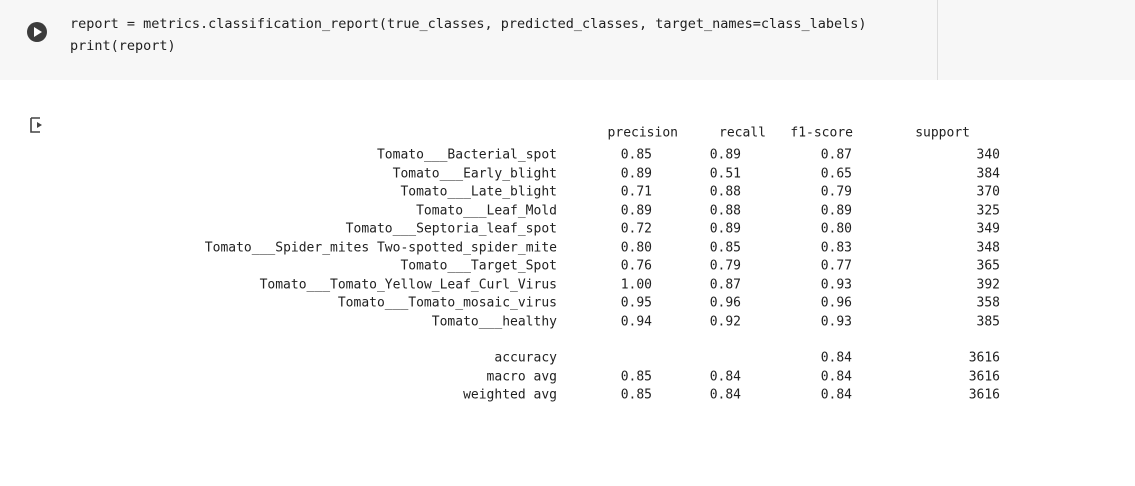  Describe the element at coordinates (447, 303) in the screenshot. I see `row-label: Tomato___Tomato_mosaic_virus` at that location.